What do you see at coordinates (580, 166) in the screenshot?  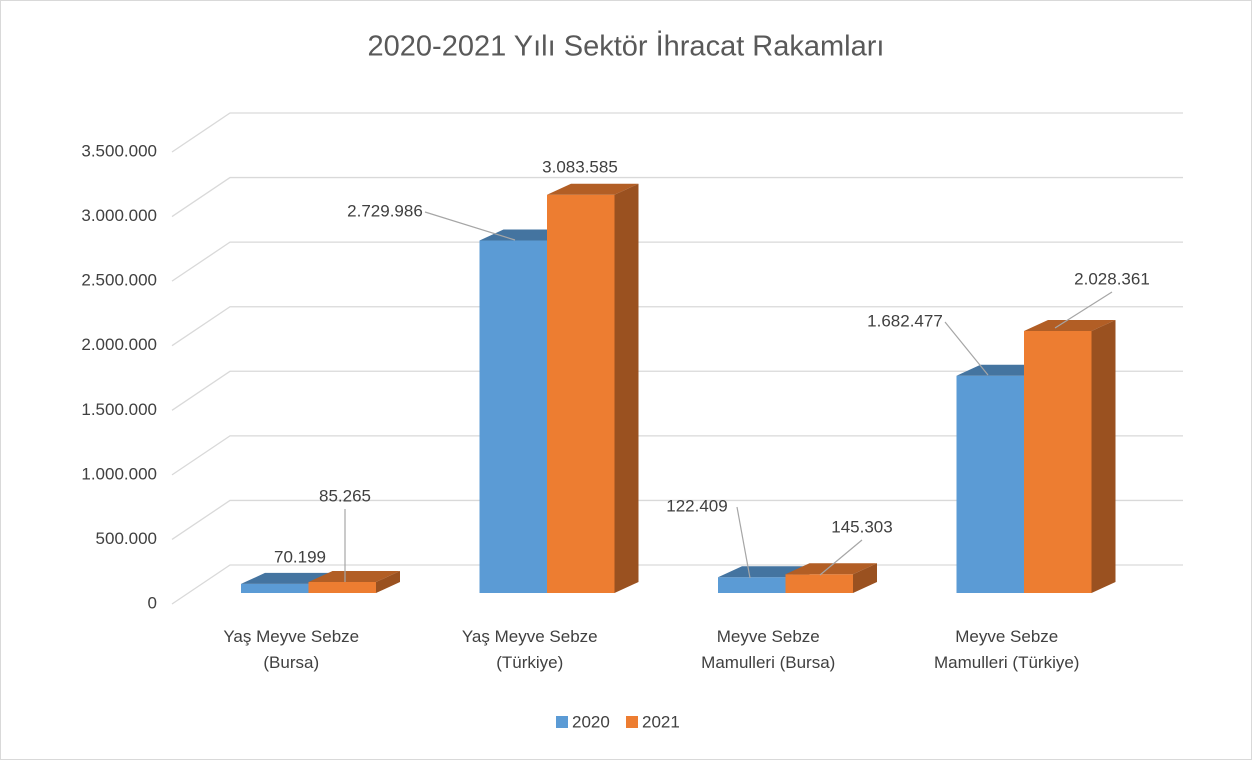 I see `data-label: 3.083.585` at bounding box center [580, 166].